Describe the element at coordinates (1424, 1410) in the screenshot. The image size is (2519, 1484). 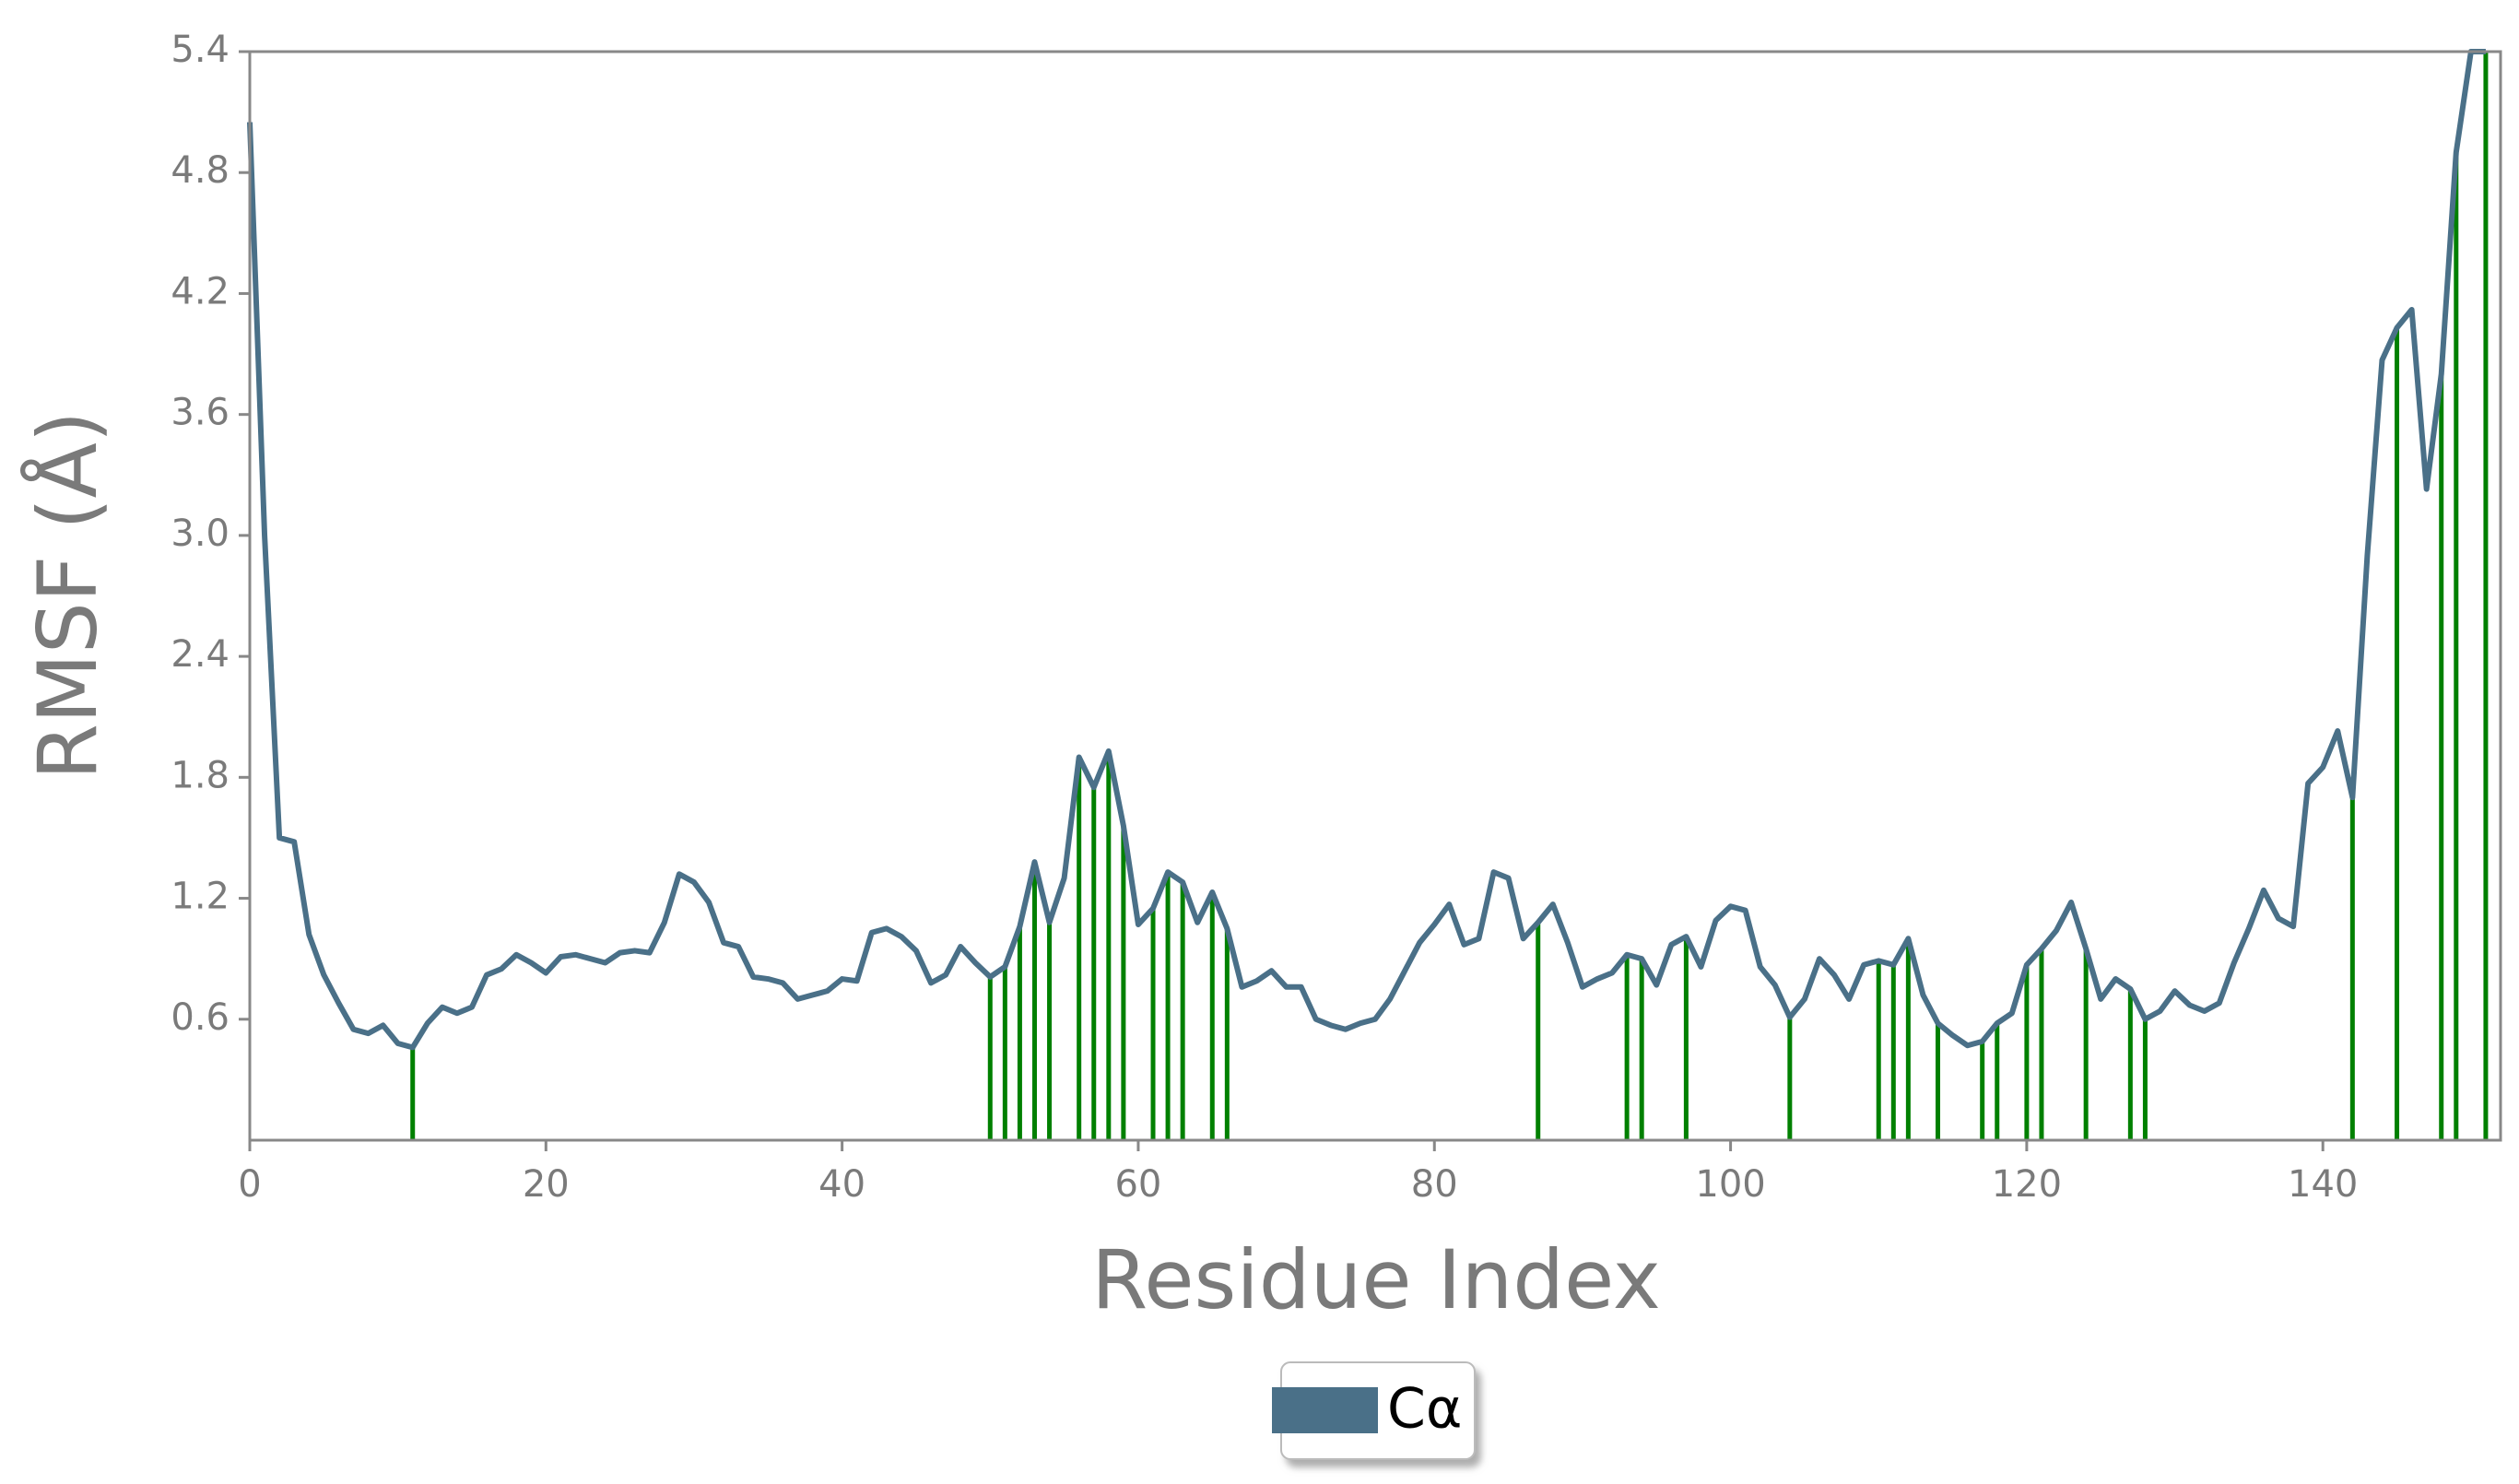
I see `legend-label: Cα` at that location.